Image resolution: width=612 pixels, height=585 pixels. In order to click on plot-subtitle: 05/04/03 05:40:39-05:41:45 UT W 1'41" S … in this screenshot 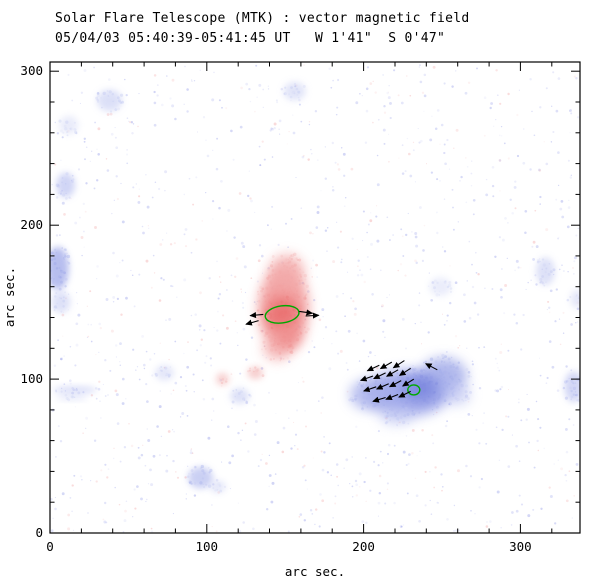, I will do `click(250, 38)`.